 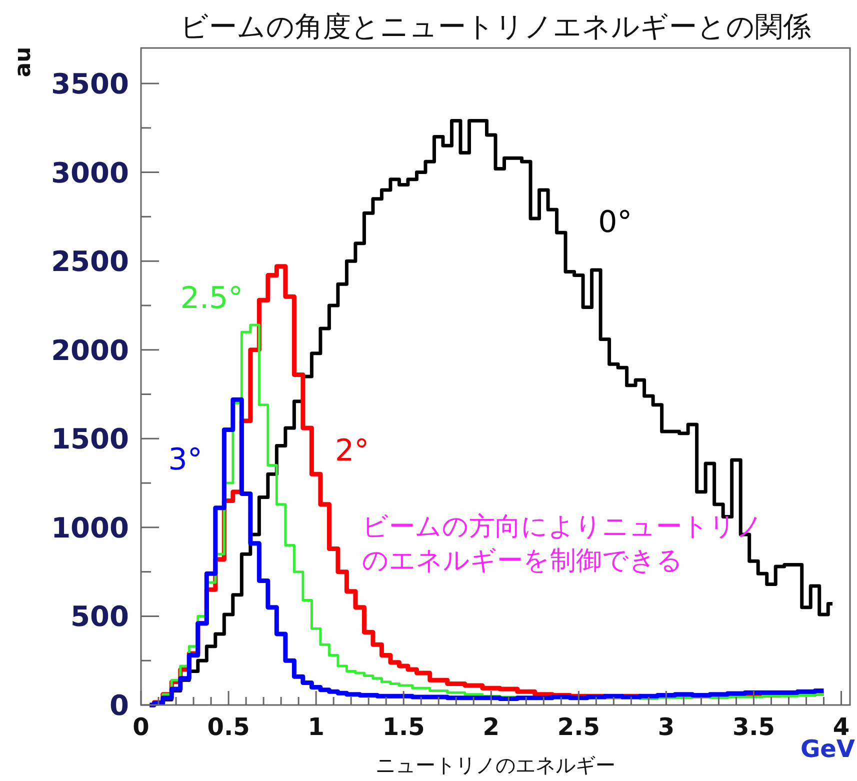 What do you see at coordinates (403, 727) in the screenshot?
I see `x-tick-label: 1.5` at bounding box center [403, 727].